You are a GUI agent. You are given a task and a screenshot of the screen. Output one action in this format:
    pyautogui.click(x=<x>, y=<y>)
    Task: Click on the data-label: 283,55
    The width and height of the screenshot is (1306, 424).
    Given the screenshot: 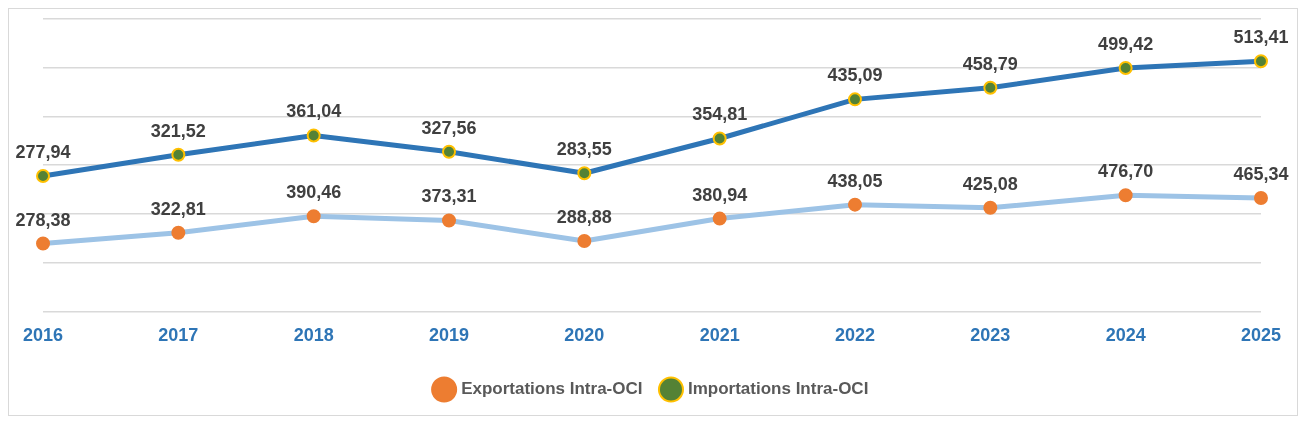 What is the action you would take?
    pyautogui.click(x=584, y=149)
    